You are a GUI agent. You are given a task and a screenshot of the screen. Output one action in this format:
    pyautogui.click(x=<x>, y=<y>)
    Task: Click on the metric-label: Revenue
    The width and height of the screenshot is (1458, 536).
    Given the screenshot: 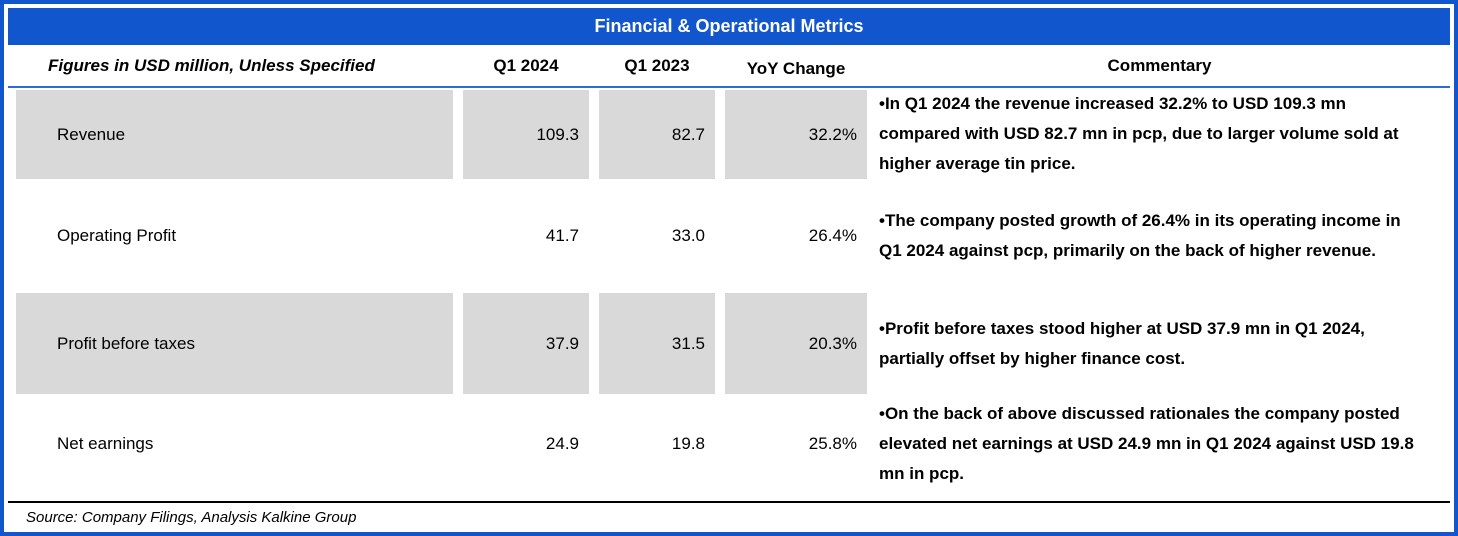 What is the action you would take?
    pyautogui.click(x=234, y=134)
    